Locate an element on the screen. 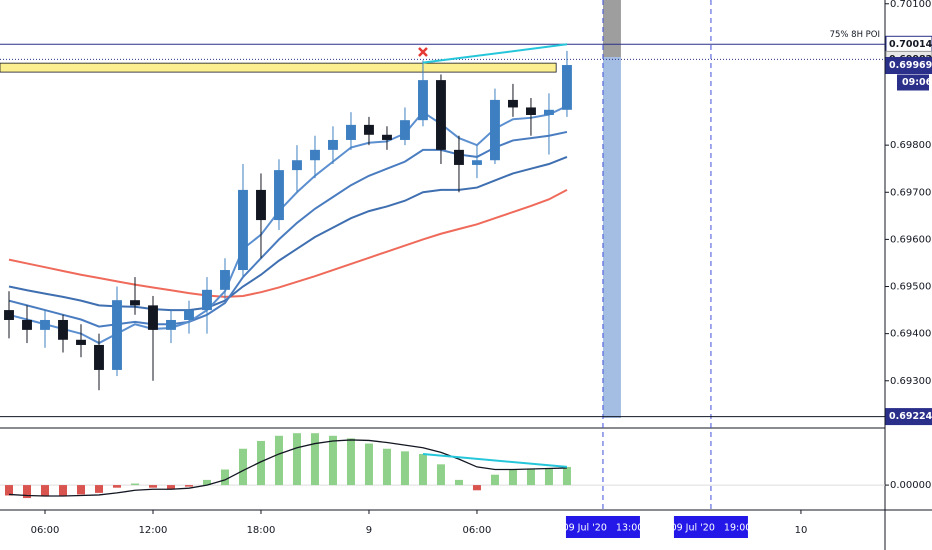 The image size is (932, 550). x-tick-label: 18:00 is located at coordinates (261, 530).